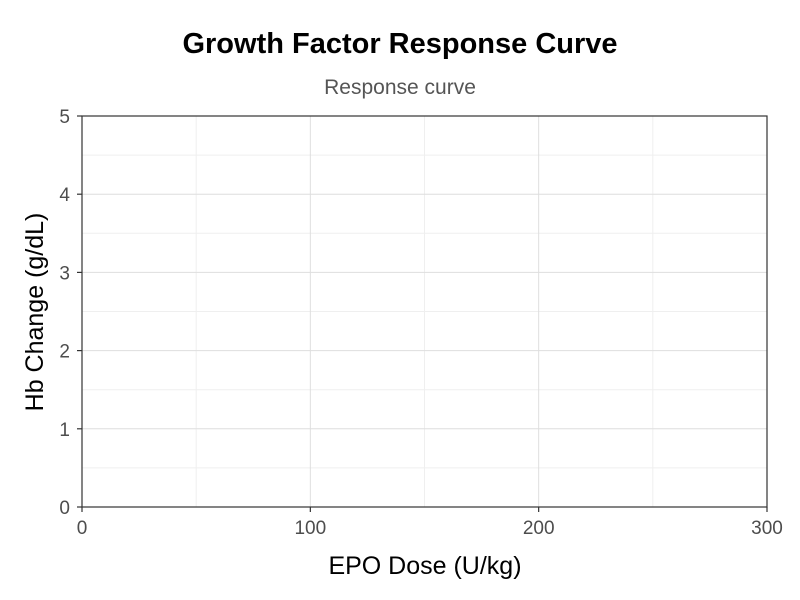 The height and width of the screenshot is (600, 800). I want to click on y-axis-title: Hb Change (g/dL), so click(35, 312).